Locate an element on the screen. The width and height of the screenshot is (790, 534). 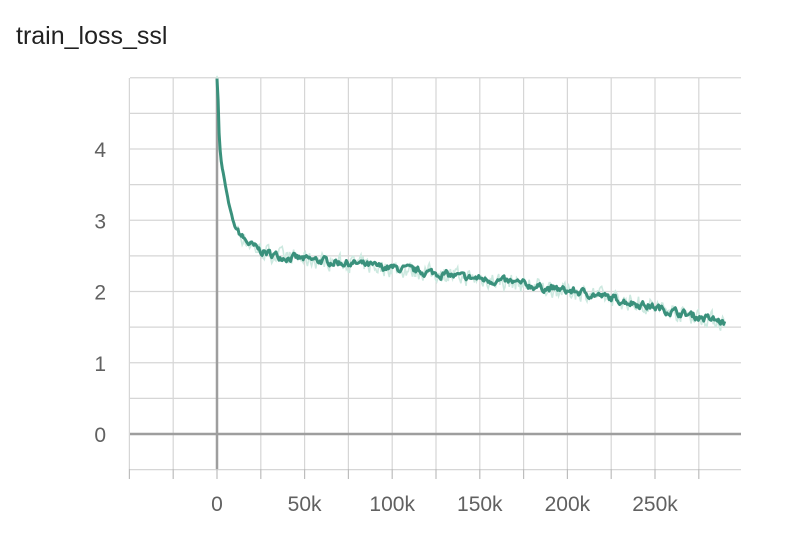
y-tick-label: 2 is located at coordinates (100, 293).